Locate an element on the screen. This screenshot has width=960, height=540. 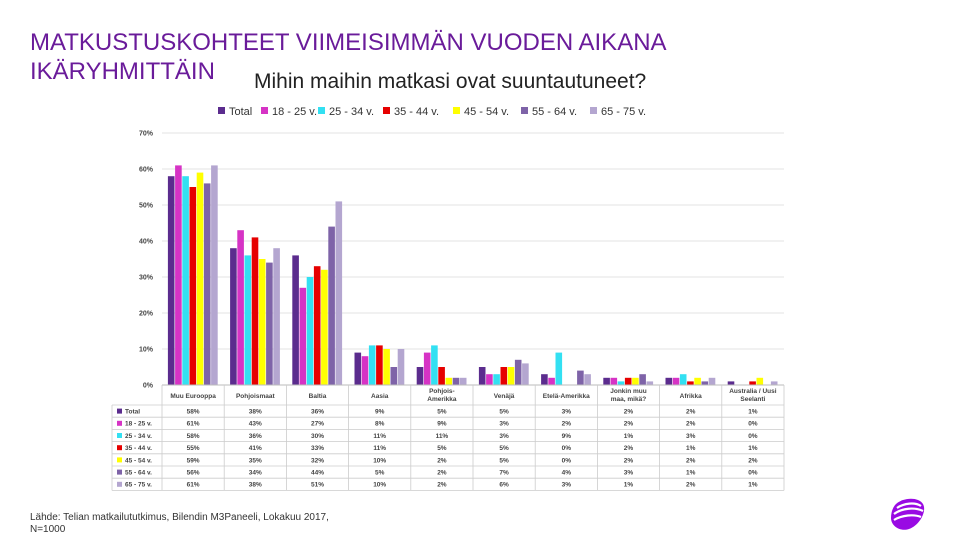
y-tick-label: 60% is located at coordinates (146, 170).